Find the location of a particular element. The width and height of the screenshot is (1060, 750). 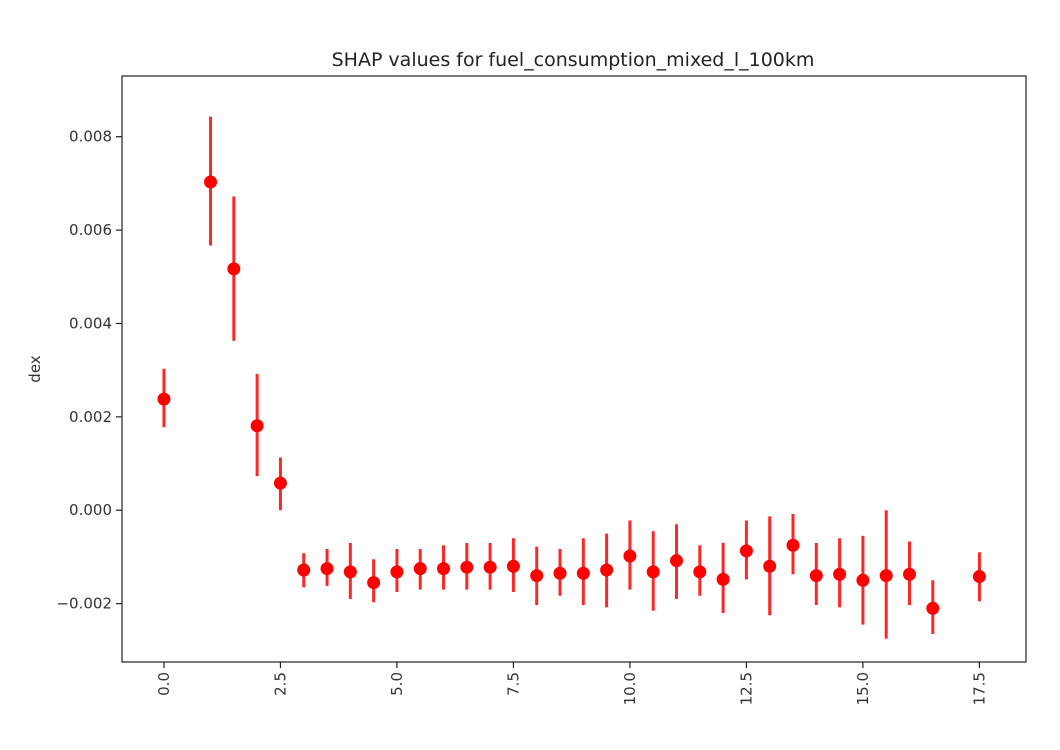

y-tick-label: 0.000 is located at coordinates (90, 510).